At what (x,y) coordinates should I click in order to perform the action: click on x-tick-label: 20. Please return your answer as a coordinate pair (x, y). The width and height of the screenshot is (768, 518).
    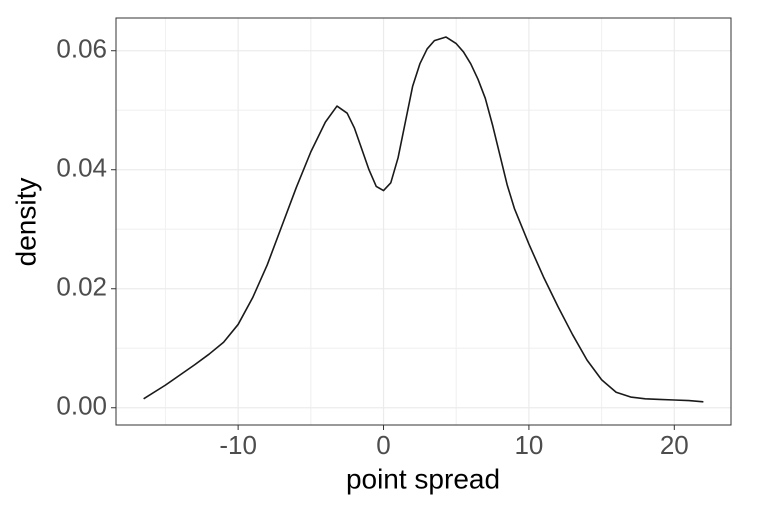
    Looking at the image, I should click on (674, 445).